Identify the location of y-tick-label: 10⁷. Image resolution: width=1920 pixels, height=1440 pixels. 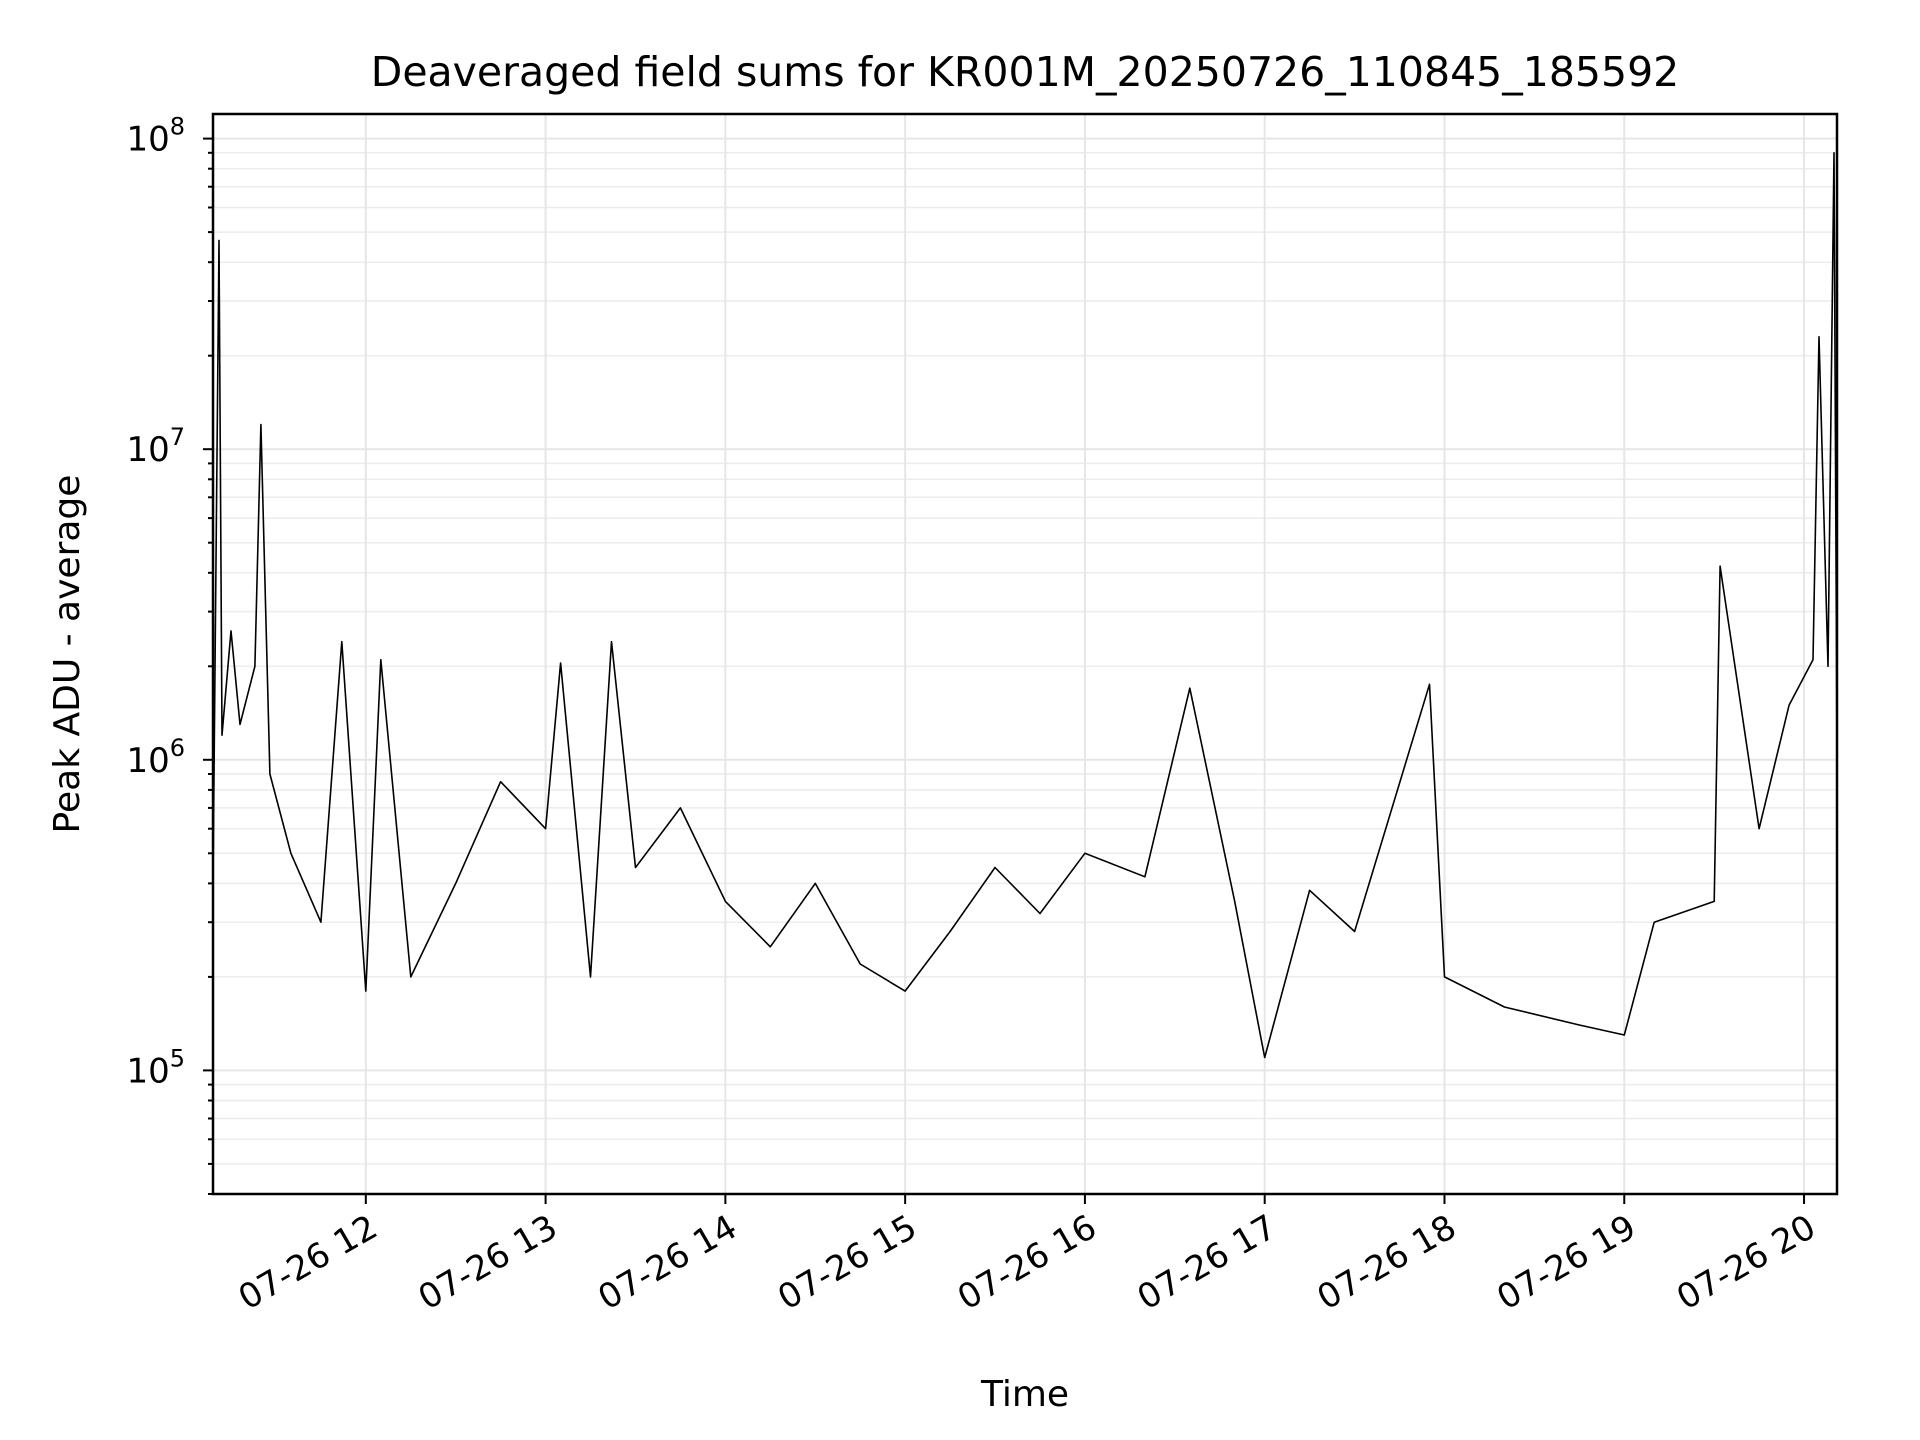
(155, 446).